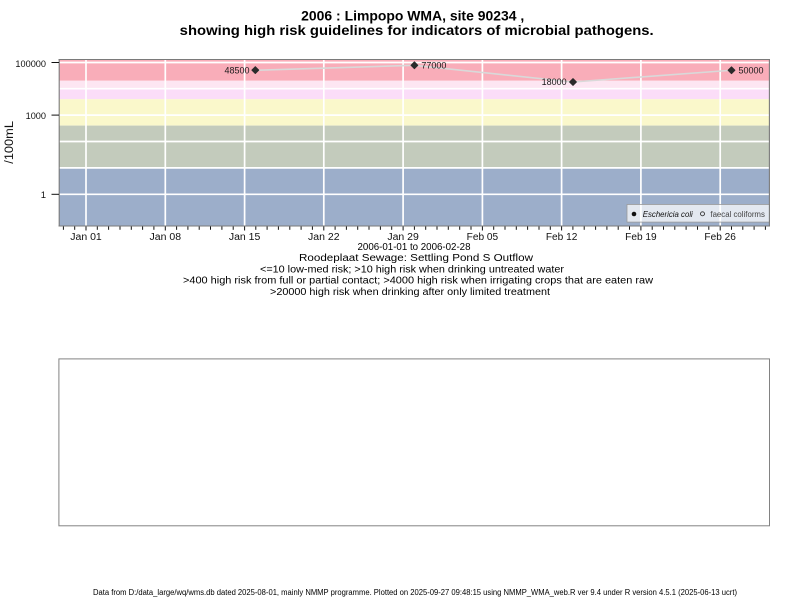 This screenshot has height=605, width=800. I want to click on svg-text: Feb 12, so click(562, 237).